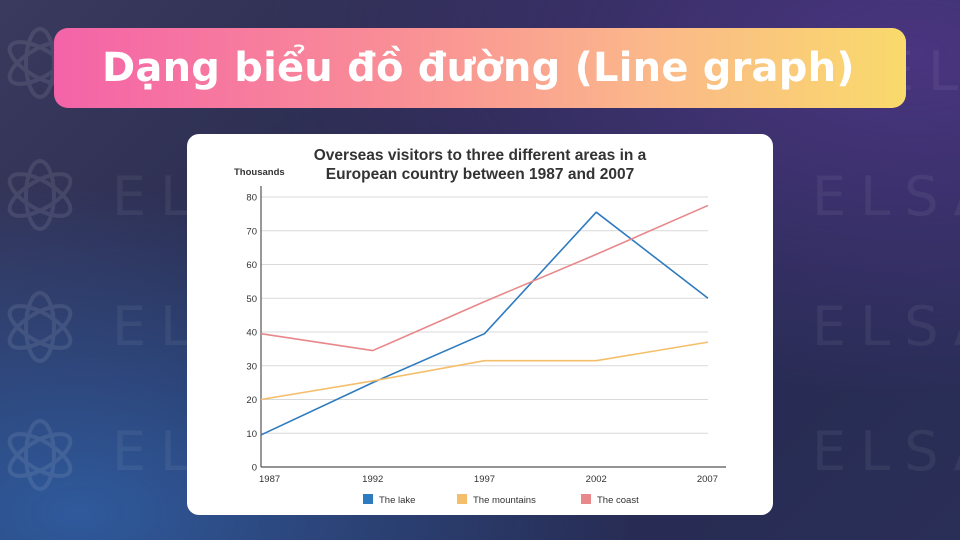  Describe the element at coordinates (251, 265) in the screenshot. I see `y-tick-label: 60` at that location.